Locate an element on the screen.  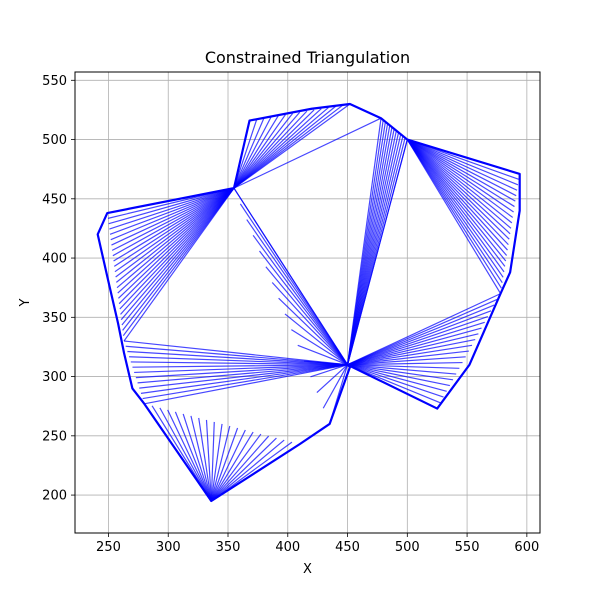
x-tick-label: 300 is located at coordinates (168, 547).